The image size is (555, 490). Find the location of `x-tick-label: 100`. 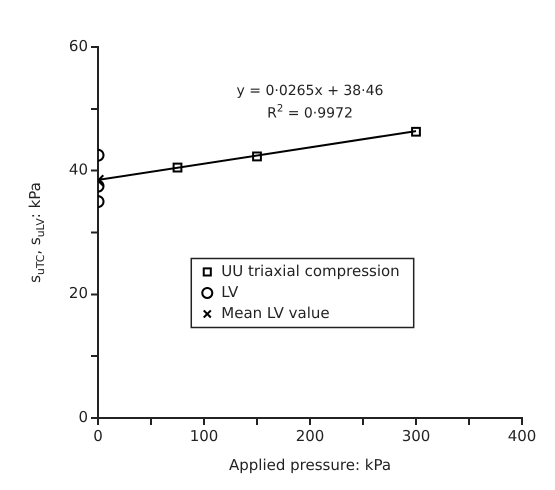

x-tick-label: 100 is located at coordinates (204, 435).